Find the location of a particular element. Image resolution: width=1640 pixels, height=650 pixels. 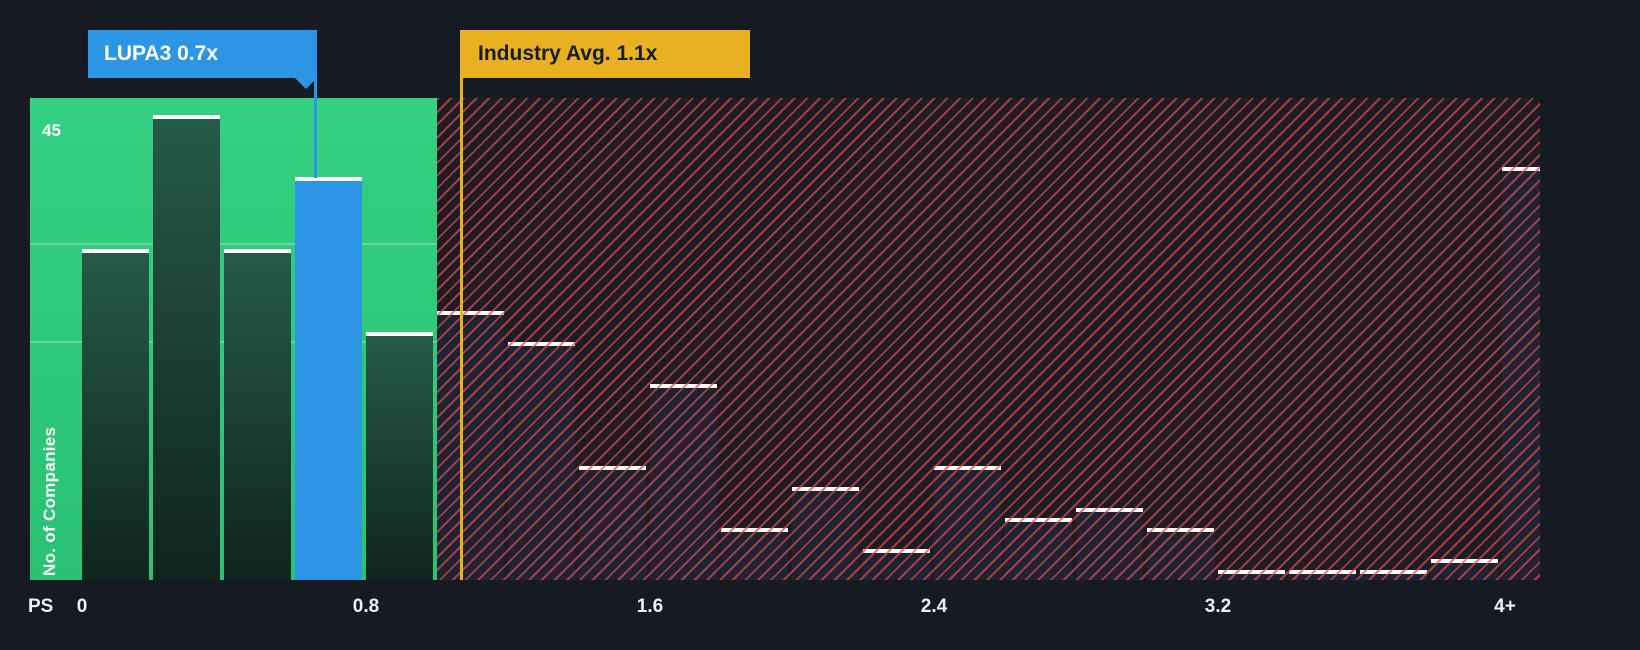

x-tick-label: 0 is located at coordinates (82, 606).